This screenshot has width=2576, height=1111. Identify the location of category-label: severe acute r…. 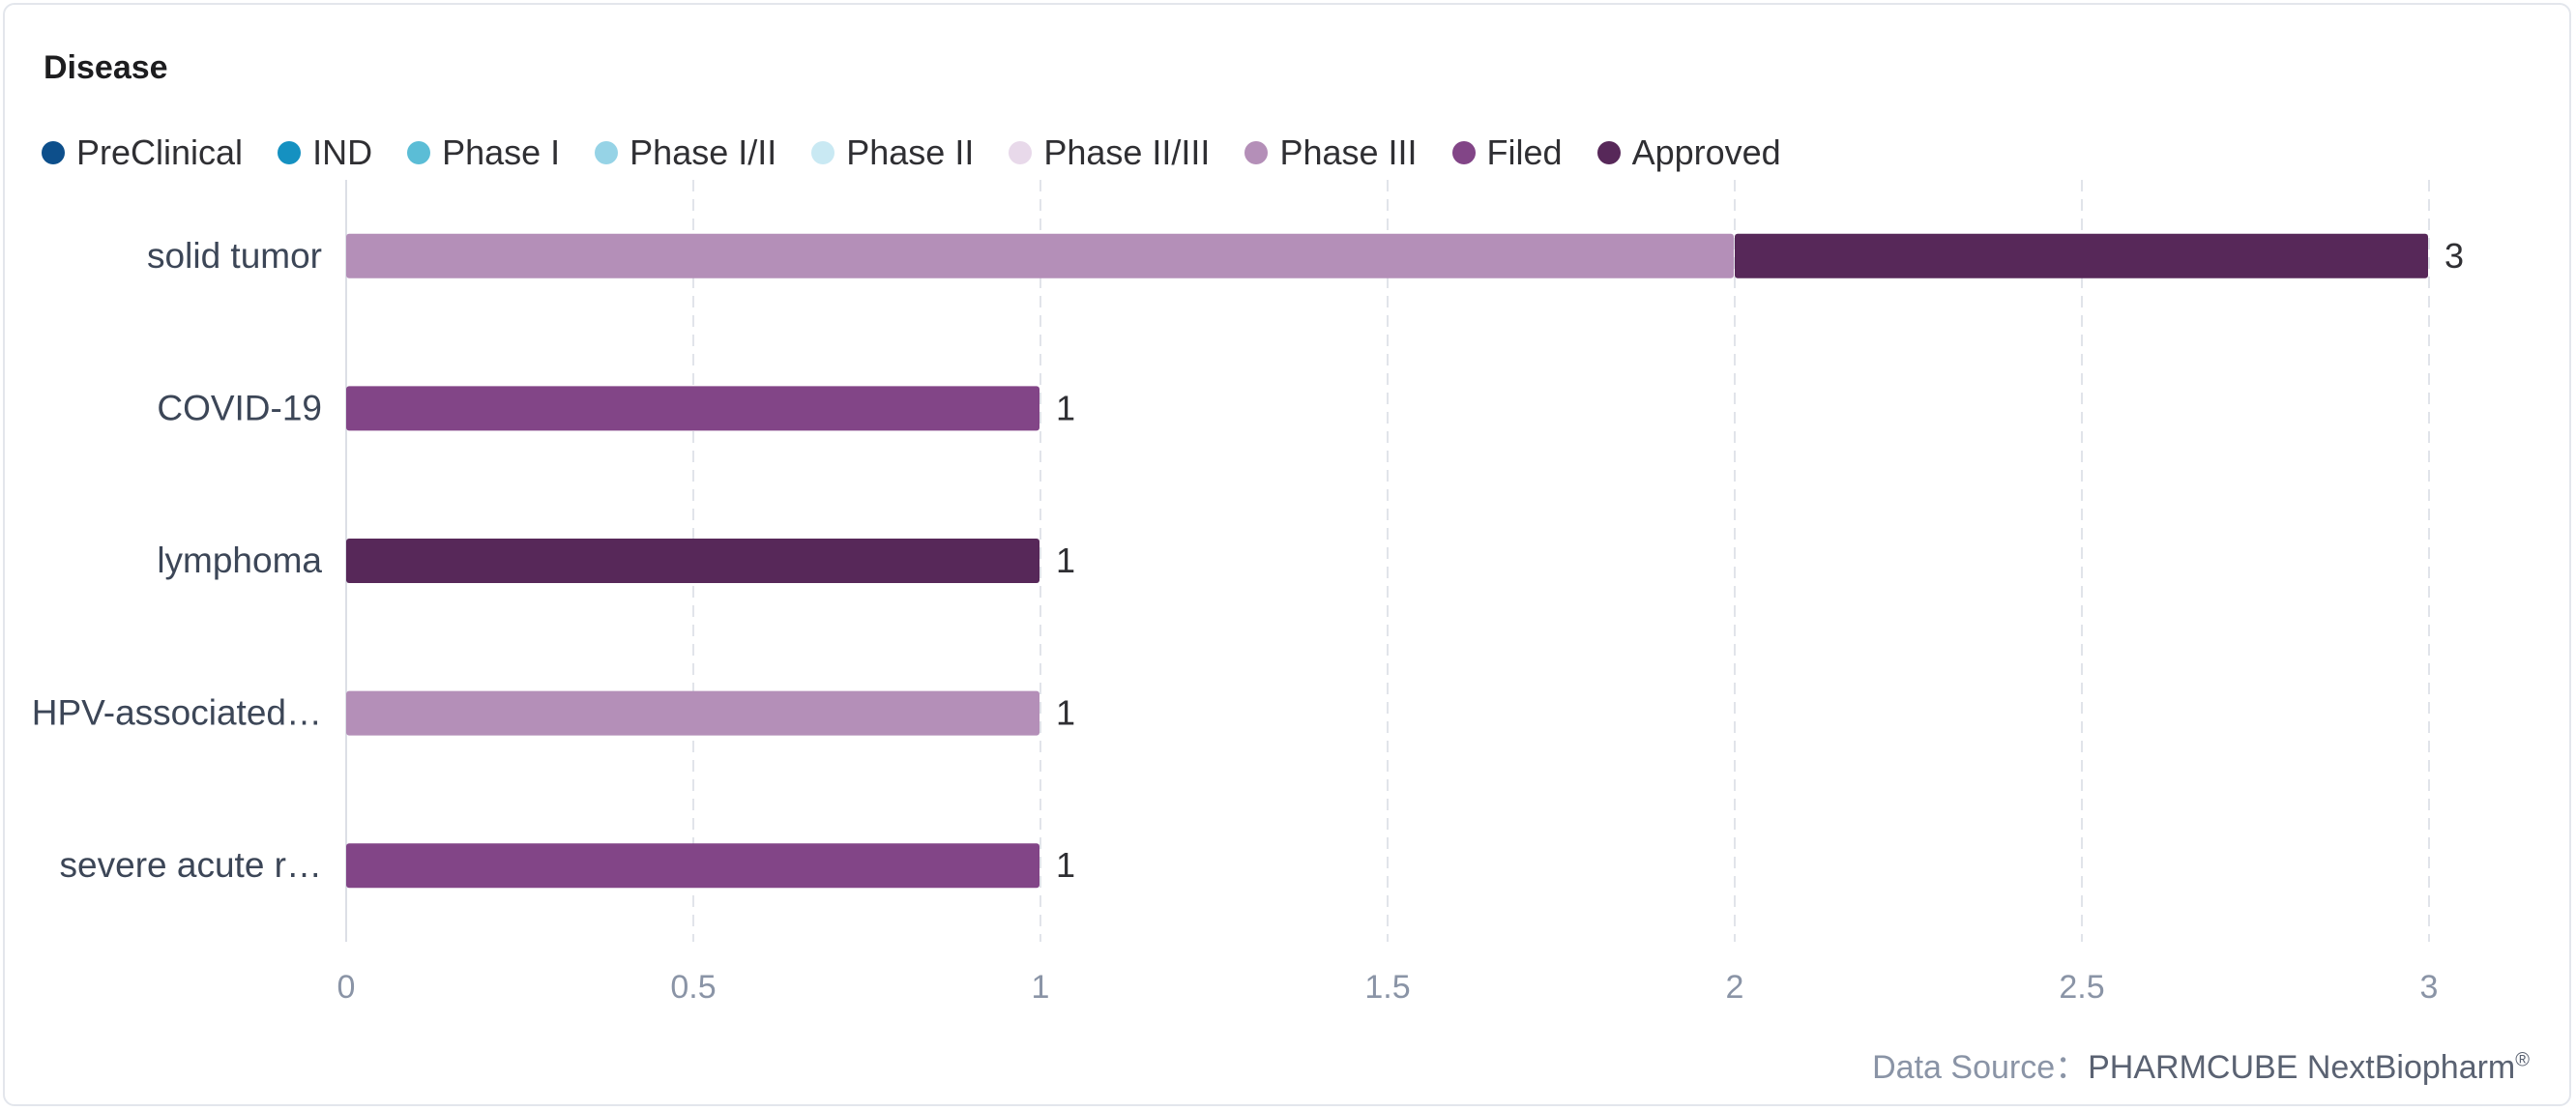
(191, 865).